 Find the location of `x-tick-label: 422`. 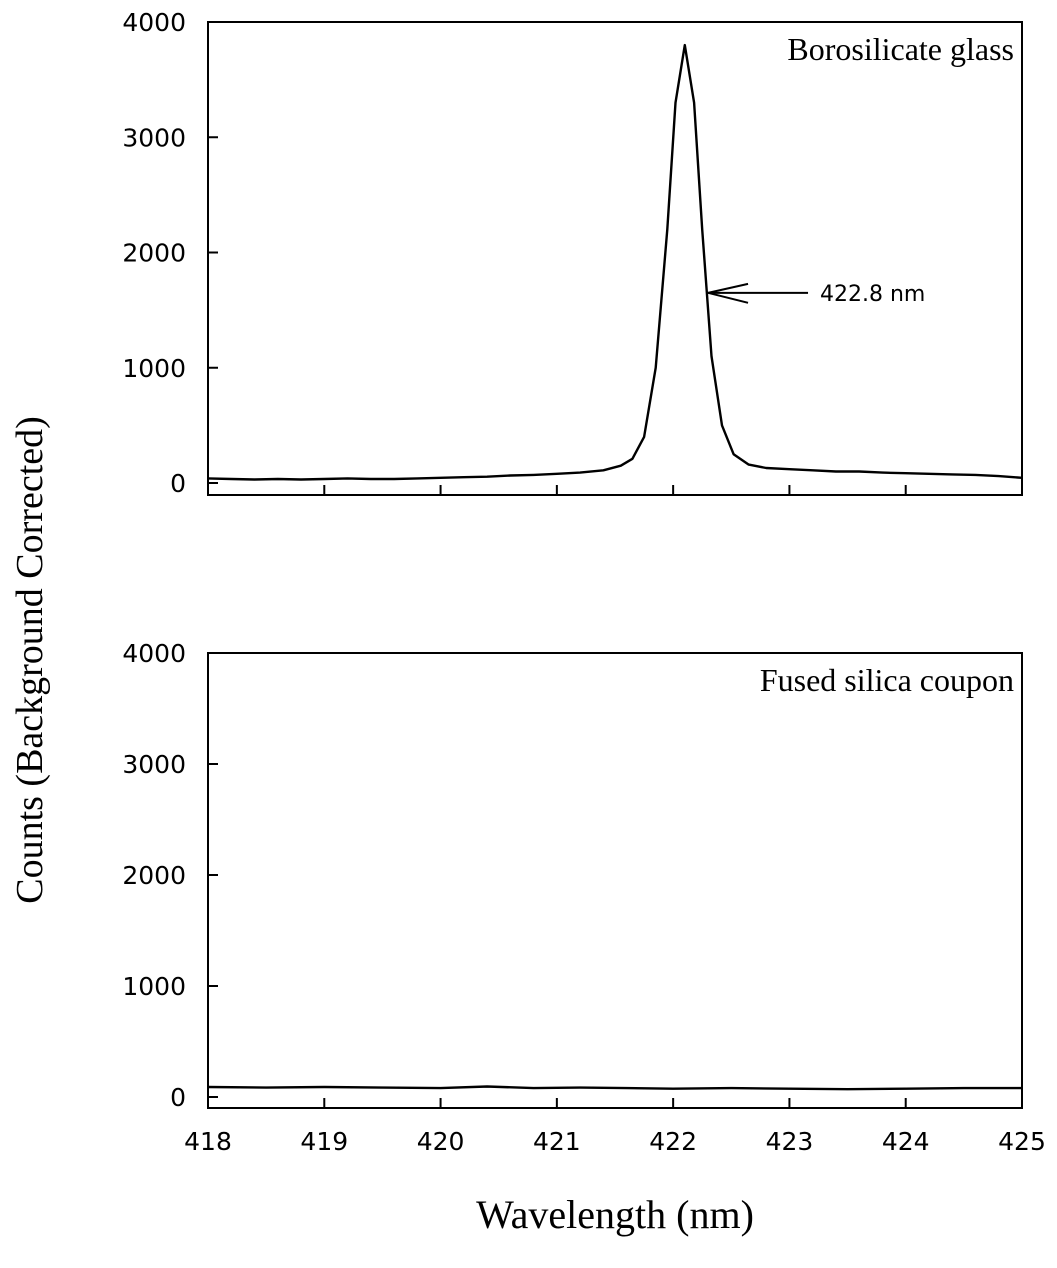

x-tick-label: 422 is located at coordinates (673, 1141).